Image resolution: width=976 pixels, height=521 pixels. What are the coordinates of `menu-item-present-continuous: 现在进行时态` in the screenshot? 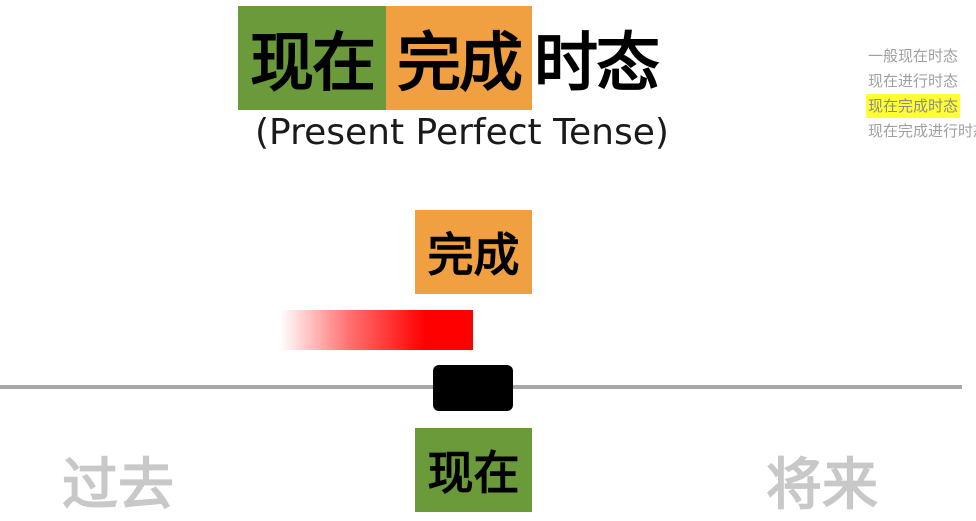 It's located at (913, 81).